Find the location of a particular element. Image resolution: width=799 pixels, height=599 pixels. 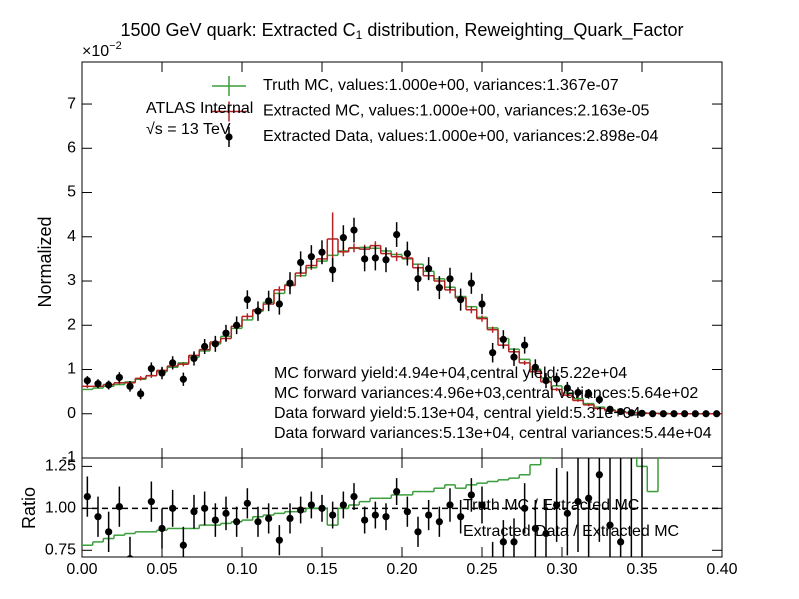

x-tick-label: 0.30 is located at coordinates (561, 569).